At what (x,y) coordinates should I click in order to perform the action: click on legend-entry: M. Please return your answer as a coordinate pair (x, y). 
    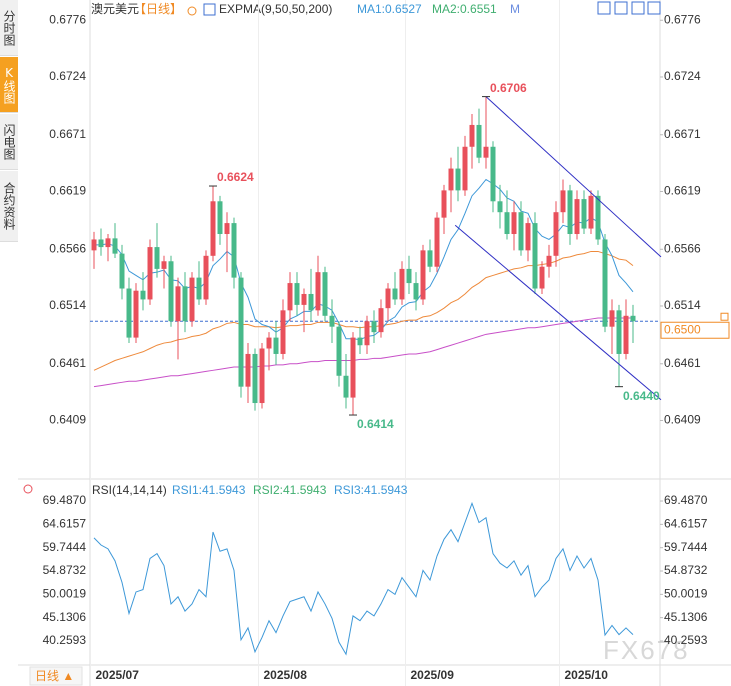
    Looking at the image, I should click on (515, 9).